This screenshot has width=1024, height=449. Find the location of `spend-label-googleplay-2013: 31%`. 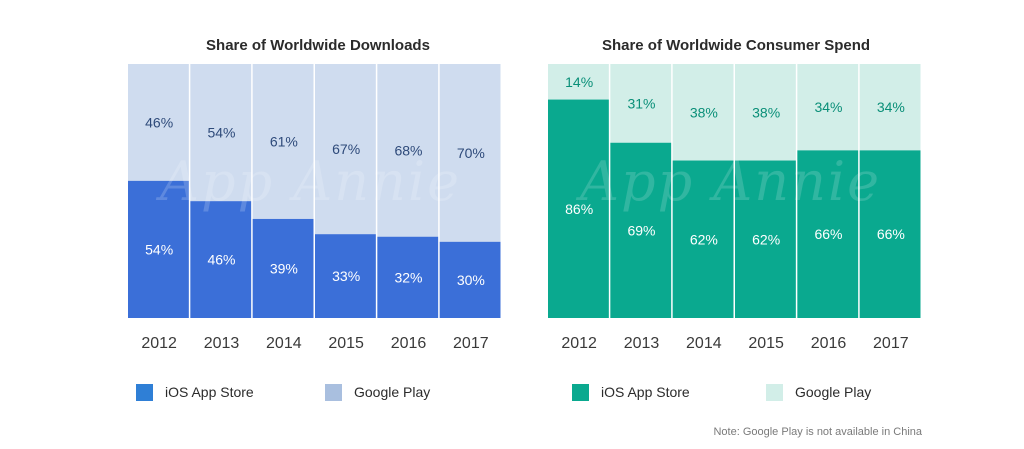

spend-label-googleplay-2013: 31% is located at coordinates (641, 103).